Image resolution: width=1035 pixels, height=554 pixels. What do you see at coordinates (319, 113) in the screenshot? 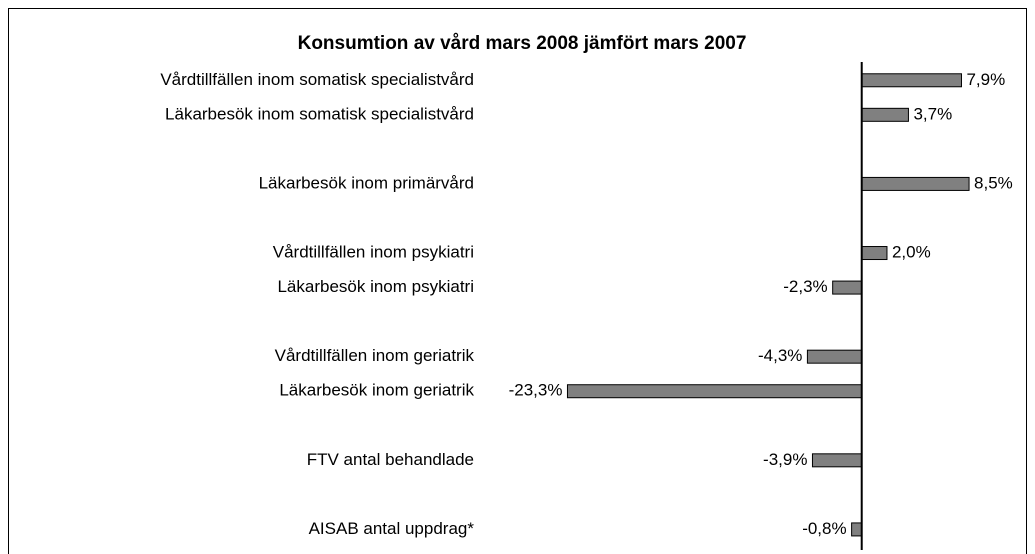
I see `category-label: Läkarbesök inom somatisk specialistvård` at bounding box center [319, 113].